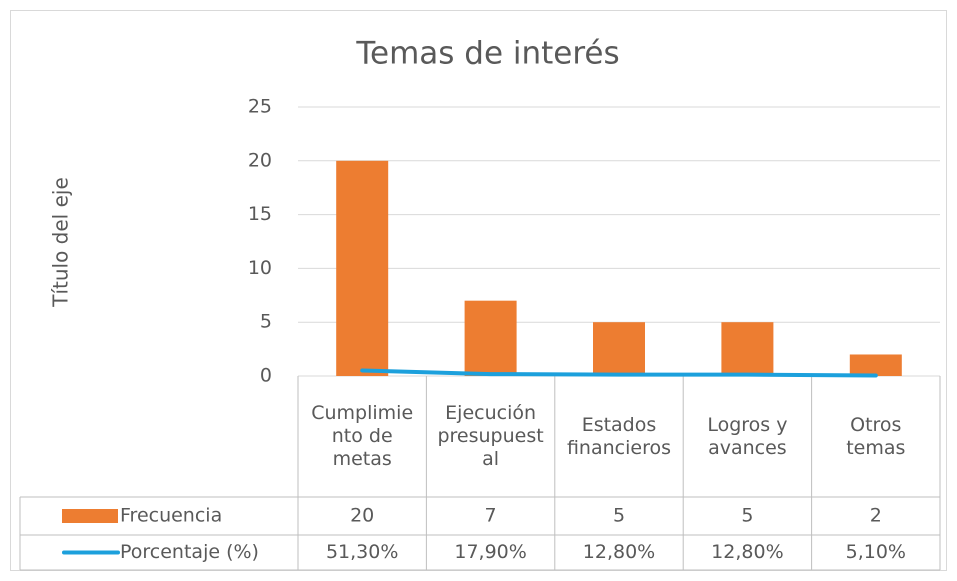 This screenshot has width=957, height=581. Describe the element at coordinates (260, 160) in the screenshot. I see `y-tick-label: 20` at that location.